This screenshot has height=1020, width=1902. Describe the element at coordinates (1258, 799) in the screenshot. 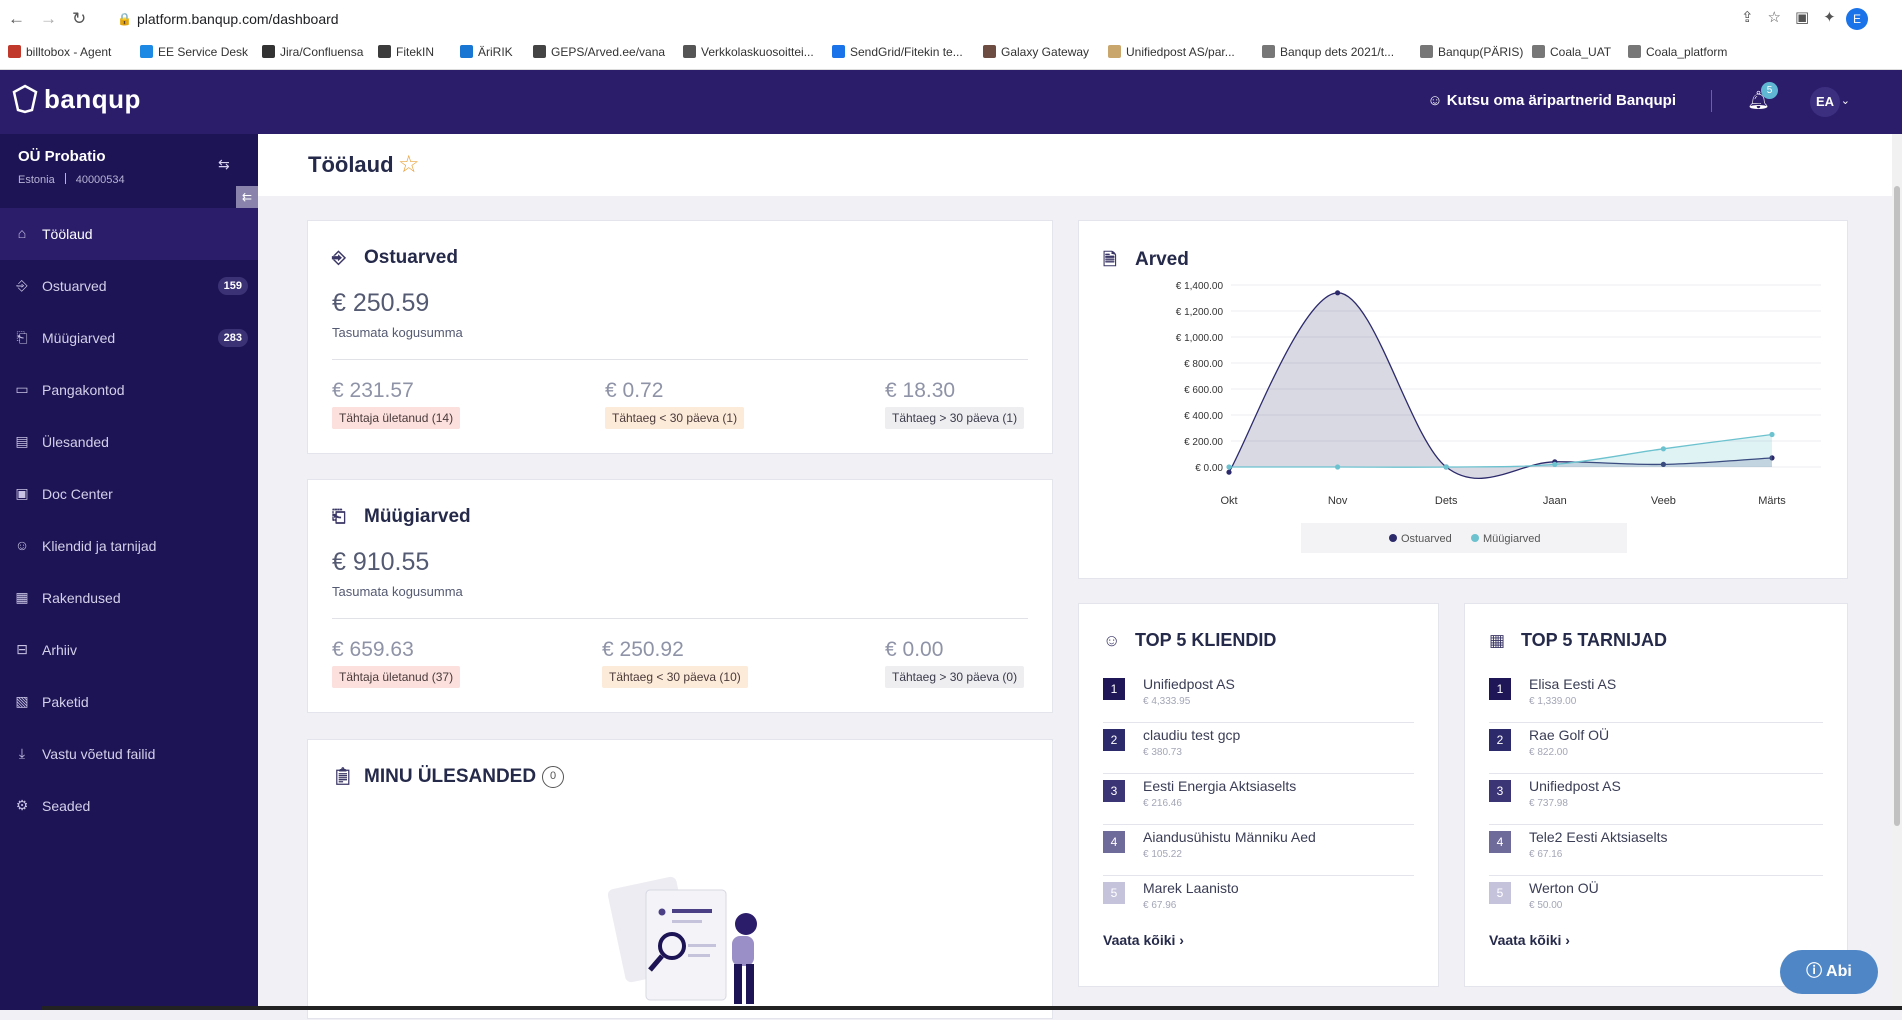

I see `client-row: 3 Eesti Energia Aktsiaselts € 216.46` at that location.